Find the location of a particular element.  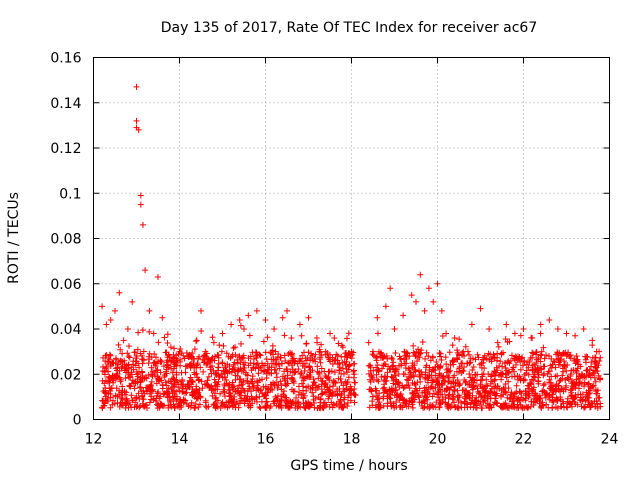

y-tick-label: 0.04 is located at coordinates (65, 330).